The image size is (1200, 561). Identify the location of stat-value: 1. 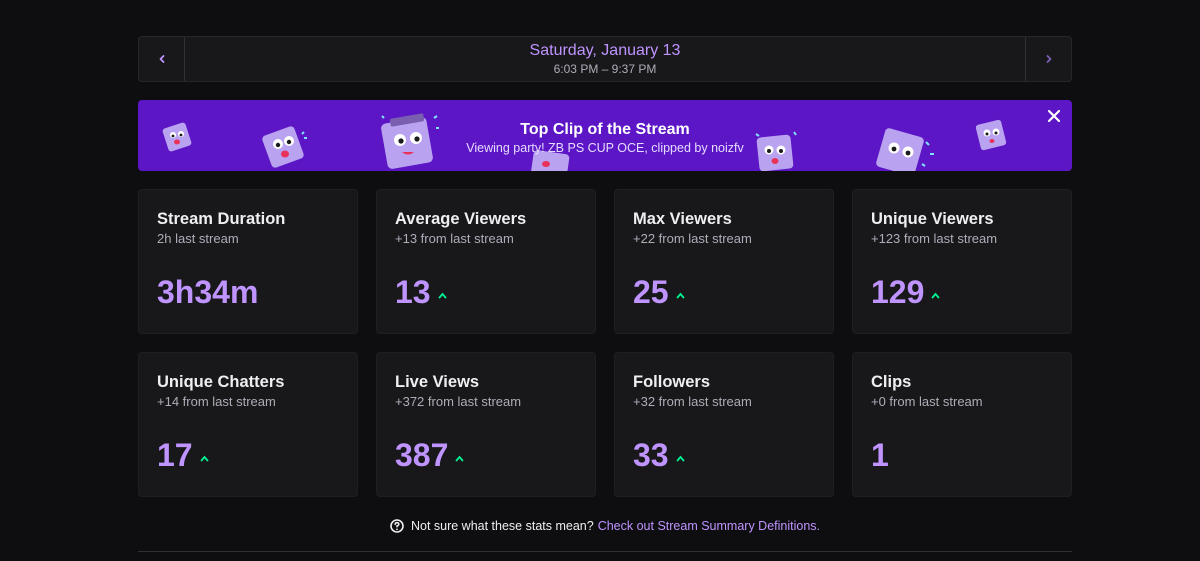
(880, 455).